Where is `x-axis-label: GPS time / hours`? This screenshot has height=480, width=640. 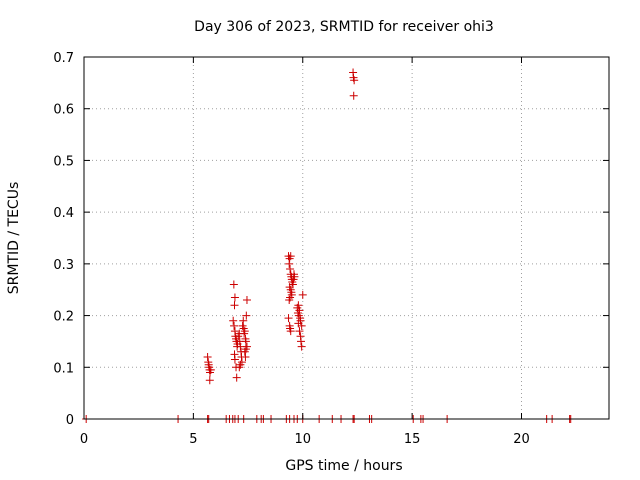 x-axis-label: GPS time / hours is located at coordinates (343, 466).